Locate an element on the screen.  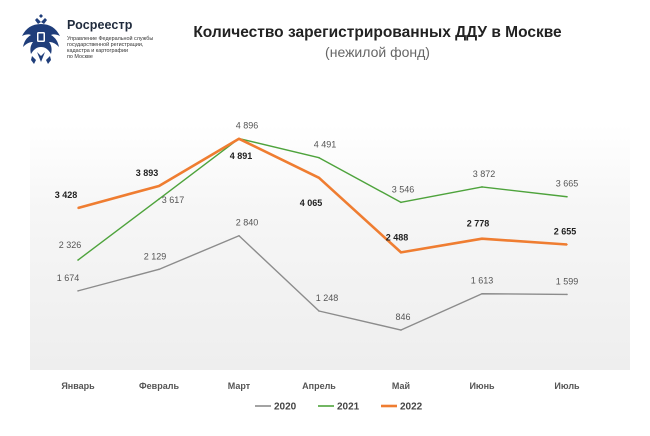
data-label-2020: 846 is located at coordinates (402, 317).